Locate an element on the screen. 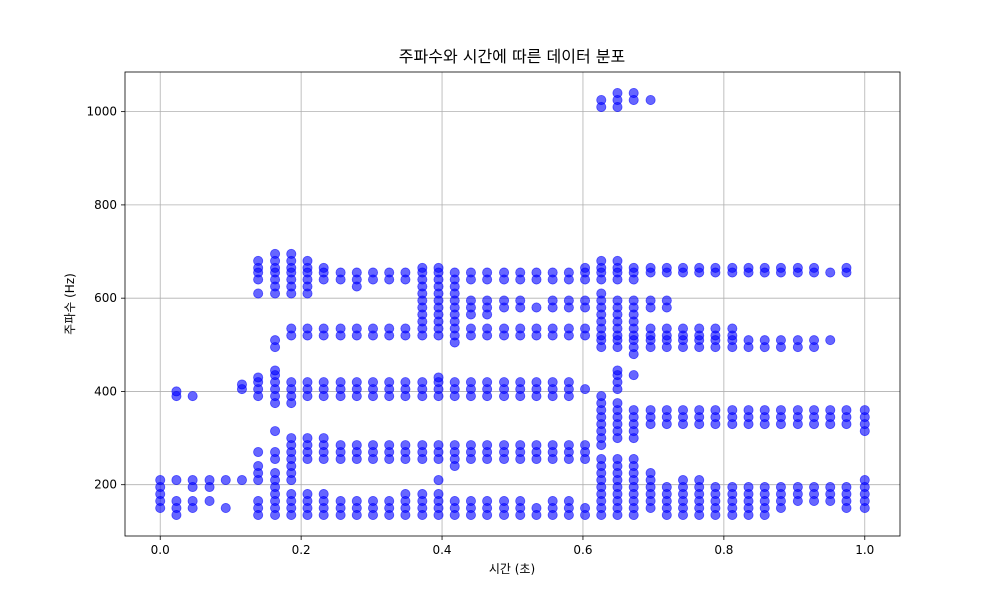 This screenshot has height=600, width=1000. x-axis-label: 시간 (초) is located at coordinates (512, 569).